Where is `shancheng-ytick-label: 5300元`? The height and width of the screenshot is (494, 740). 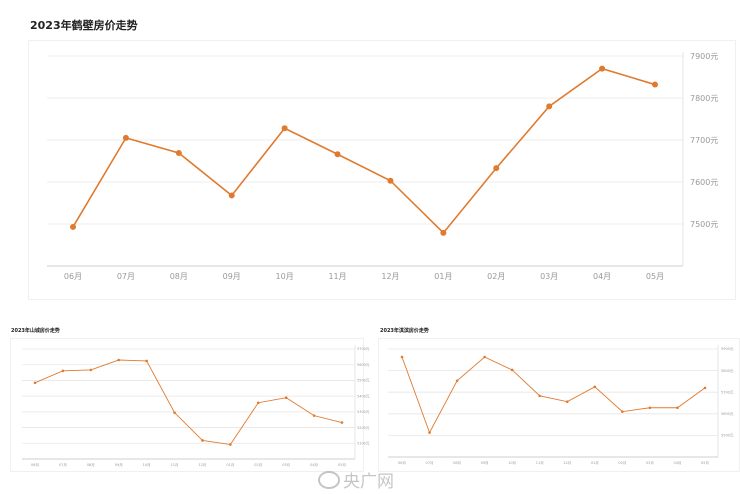
shancheng-ytick-label: 5300元 is located at coordinates (363, 412).